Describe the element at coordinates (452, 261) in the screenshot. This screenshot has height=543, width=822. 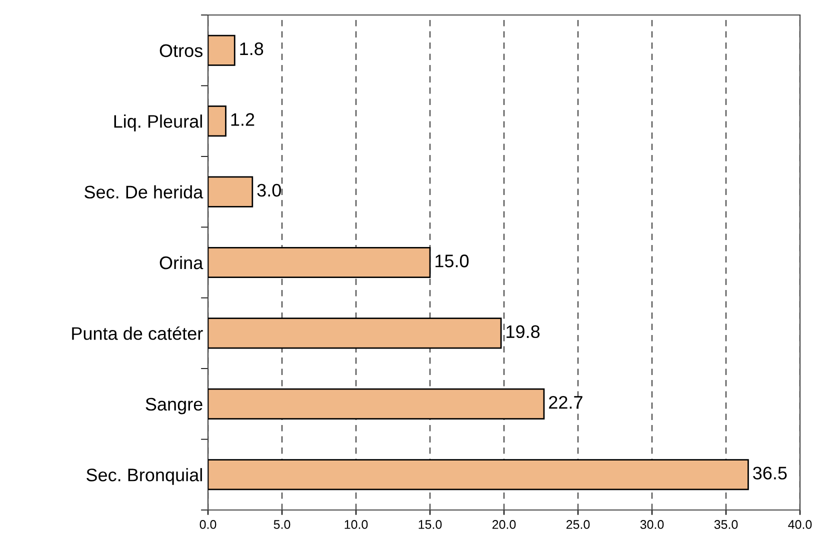
I see `data-label: 15.0` at that location.